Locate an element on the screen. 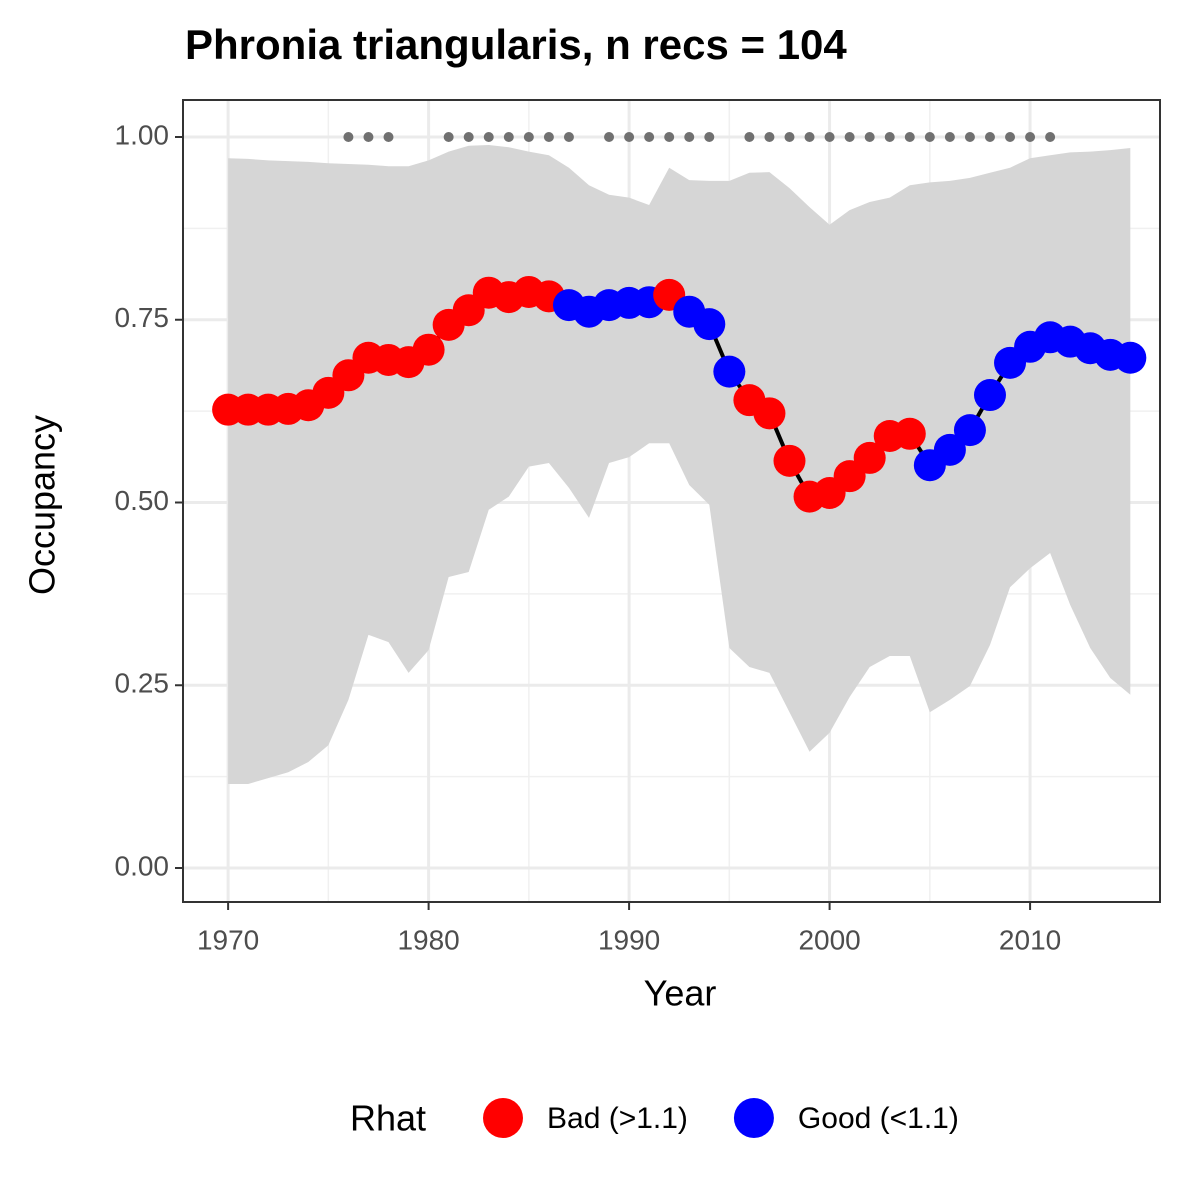 The image size is (1200, 1200). y-tick-label: 0.50 is located at coordinates (142, 500).